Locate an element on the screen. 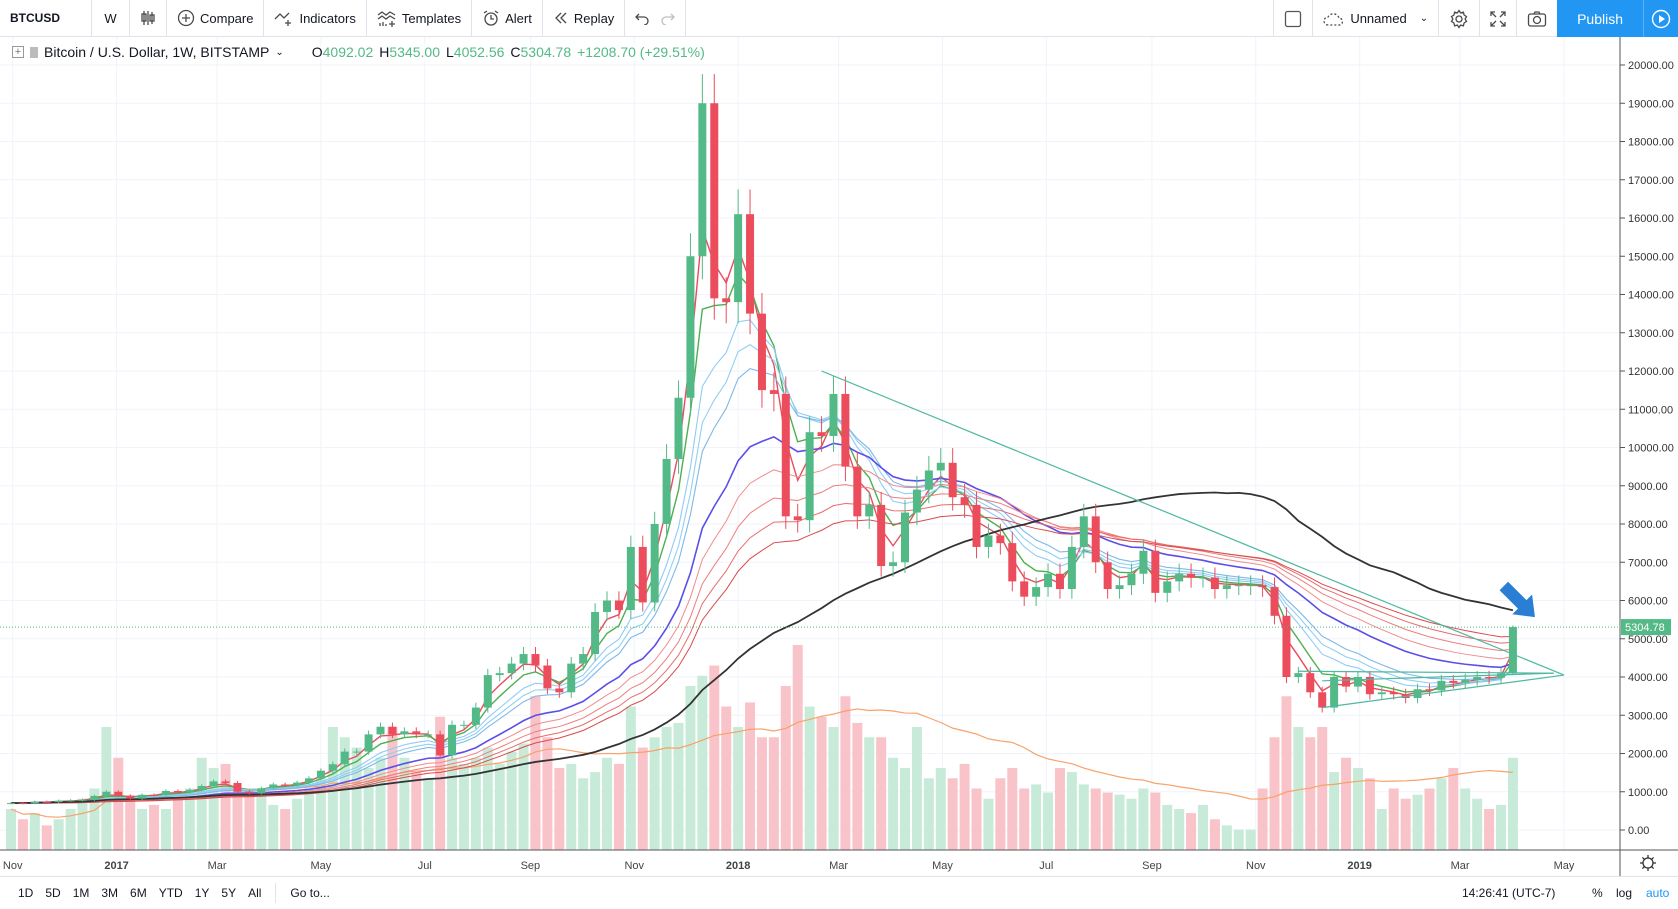  interval-button: W is located at coordinates (111, 18).